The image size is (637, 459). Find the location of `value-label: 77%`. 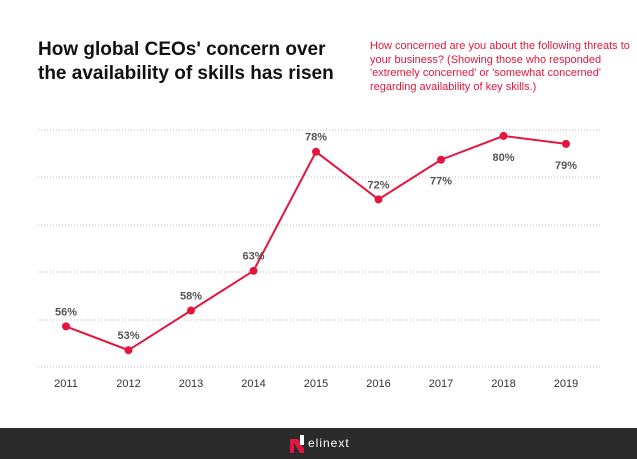

value-label: 77% is located at coordinates (441, 182).